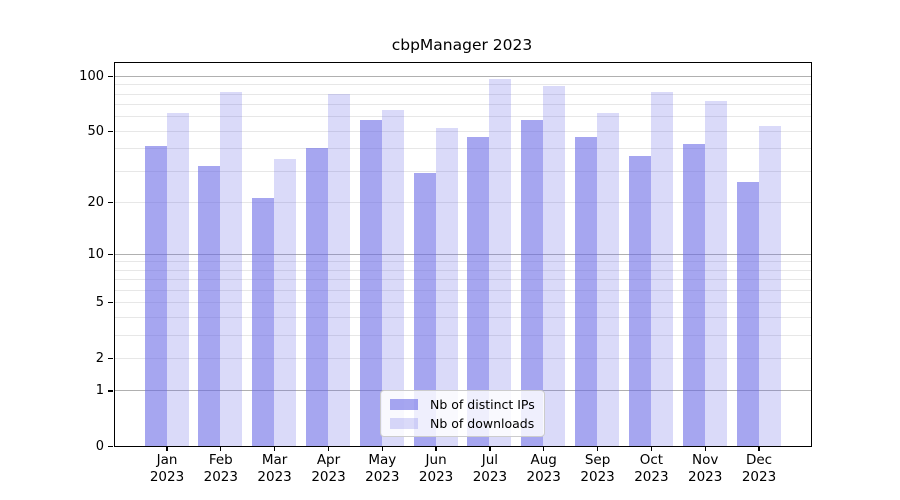 The image size is (900, 500). Describe the element at coordinates (155, 296) in the screenshot. I see `bar-distinct-ips-jan` at that location.